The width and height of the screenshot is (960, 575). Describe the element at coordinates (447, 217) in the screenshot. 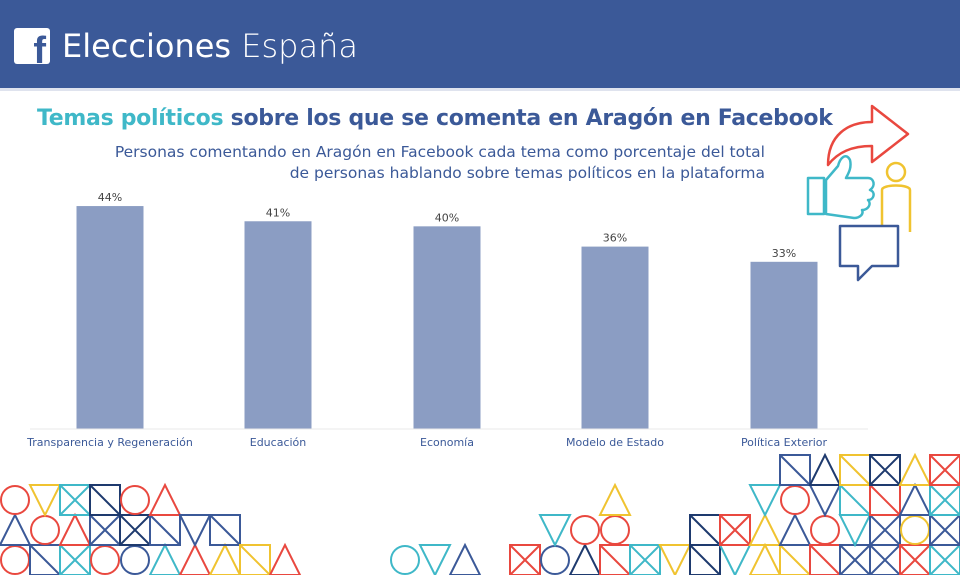

I see `bar-value-label: 40%` at that location.